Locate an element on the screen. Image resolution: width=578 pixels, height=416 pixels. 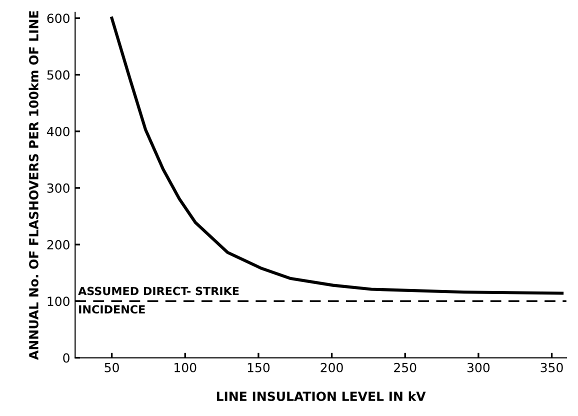
y-tick-label: 500 is located at coordinates (58, 75).